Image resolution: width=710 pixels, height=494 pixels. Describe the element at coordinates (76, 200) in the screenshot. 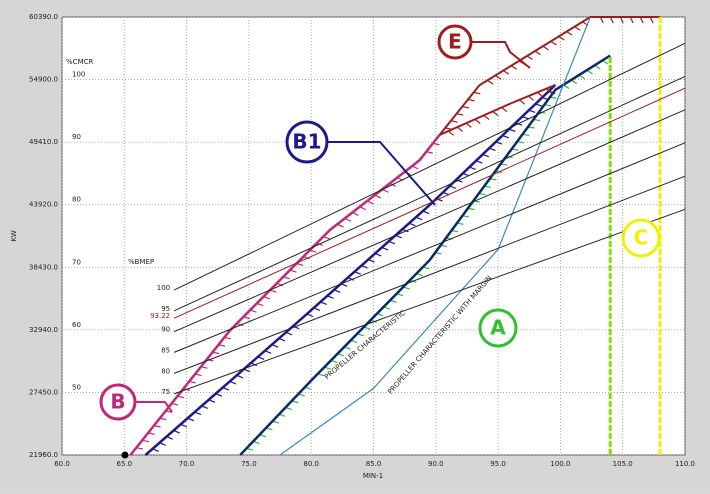

I see `y2-tick-label: 80` at that location.